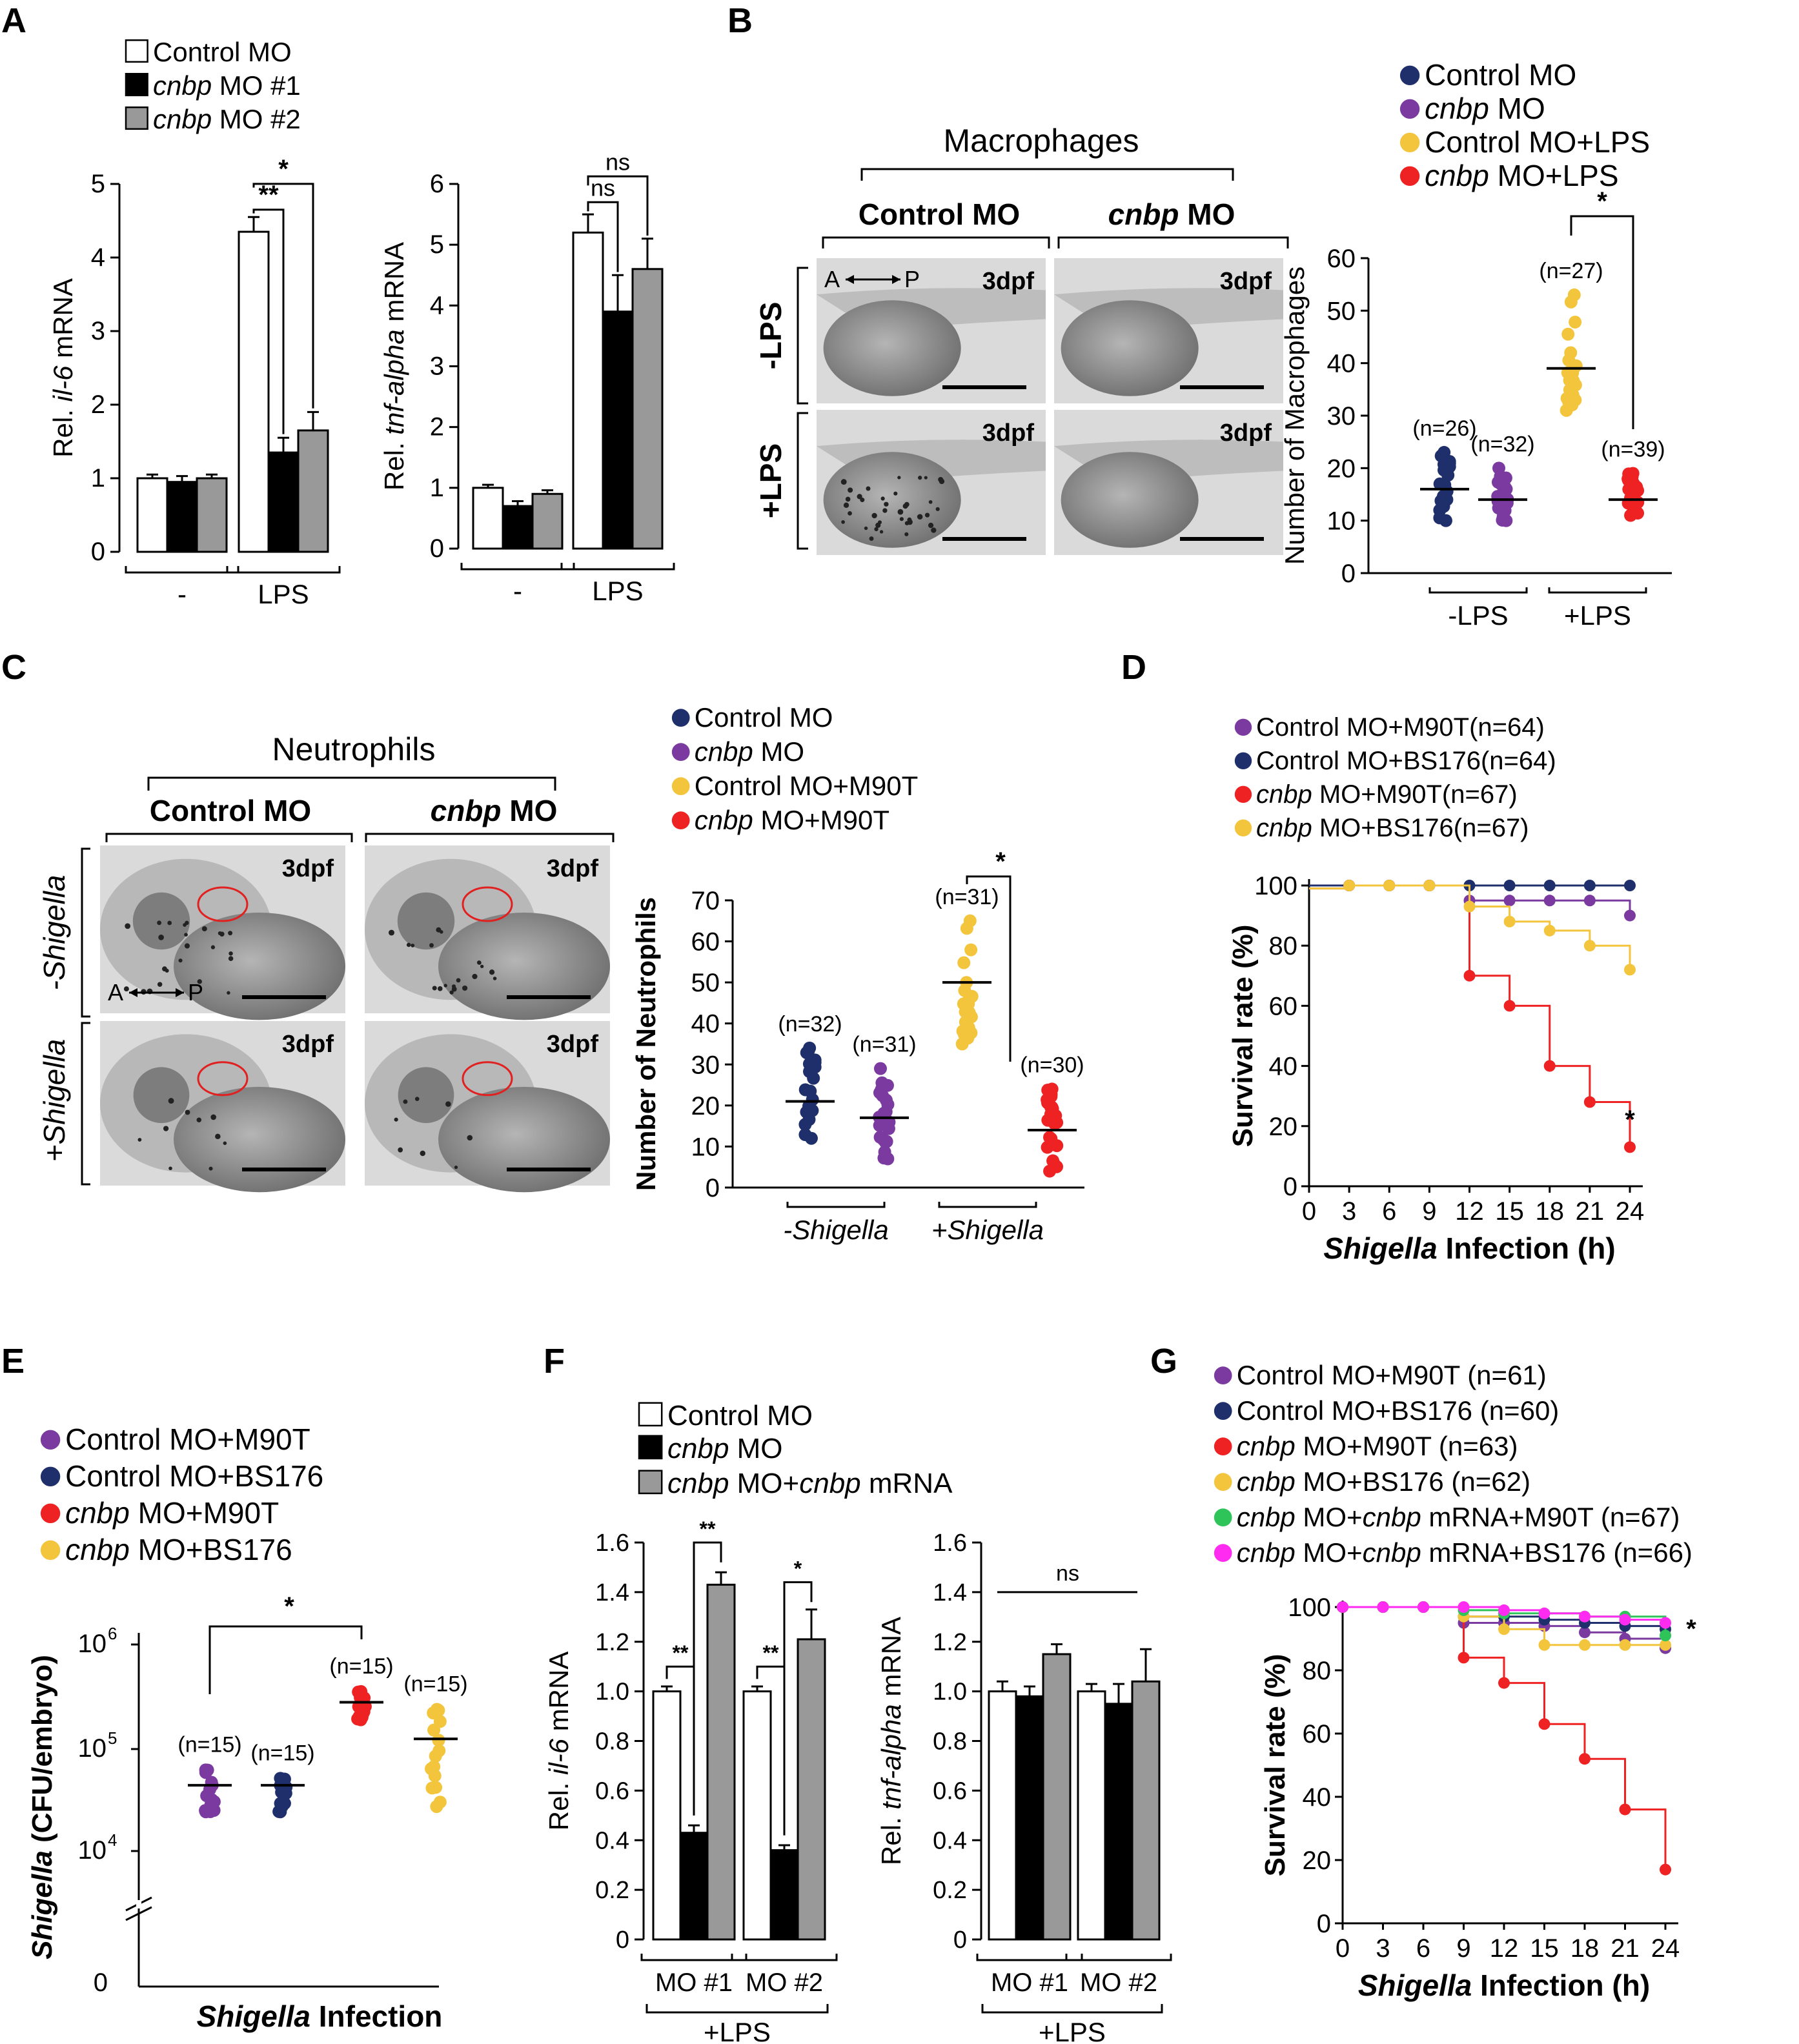  Describe the element at coordinates (1630, 1211) in the screenshot. I see `x-tick-label: 24` at that location.